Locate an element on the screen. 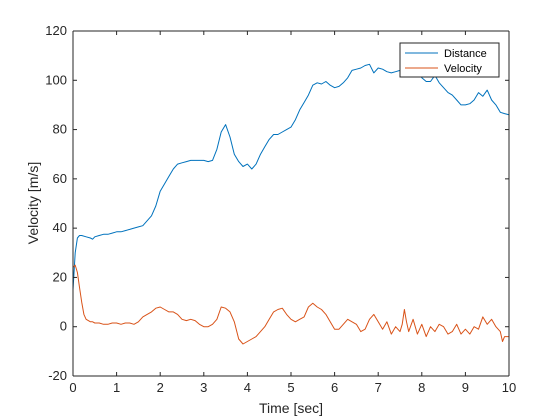 The width and height of the screenshot is (560, 420). y-tick-label: 20 is located at coordinates (60, 276).